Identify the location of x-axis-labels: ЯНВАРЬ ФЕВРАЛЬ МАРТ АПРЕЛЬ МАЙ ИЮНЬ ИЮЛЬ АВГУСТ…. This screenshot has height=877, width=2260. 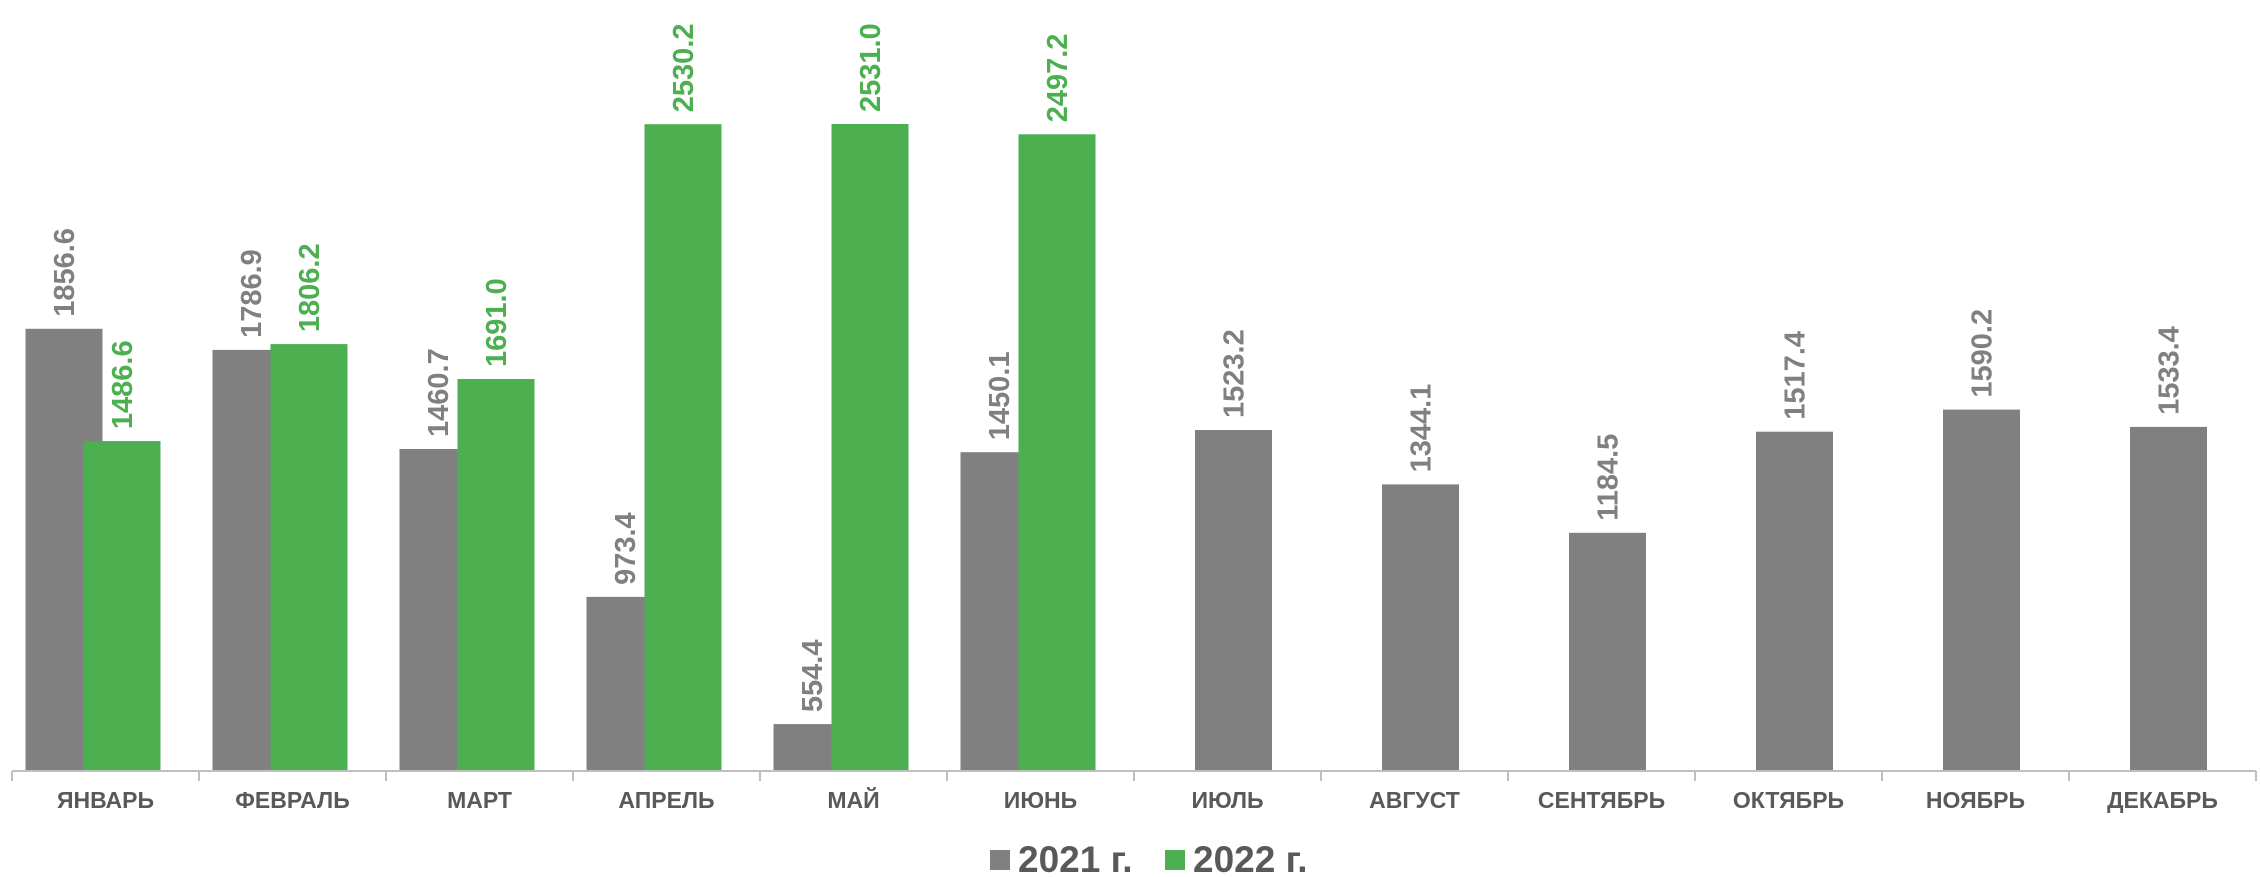
(1137, 799).